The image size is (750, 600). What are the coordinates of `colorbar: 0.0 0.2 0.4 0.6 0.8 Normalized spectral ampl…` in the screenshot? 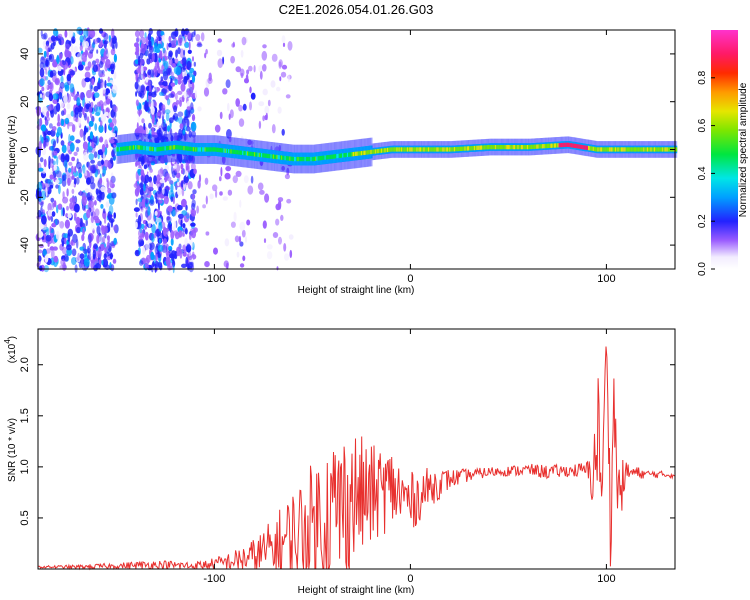 It's located at (723, 153).